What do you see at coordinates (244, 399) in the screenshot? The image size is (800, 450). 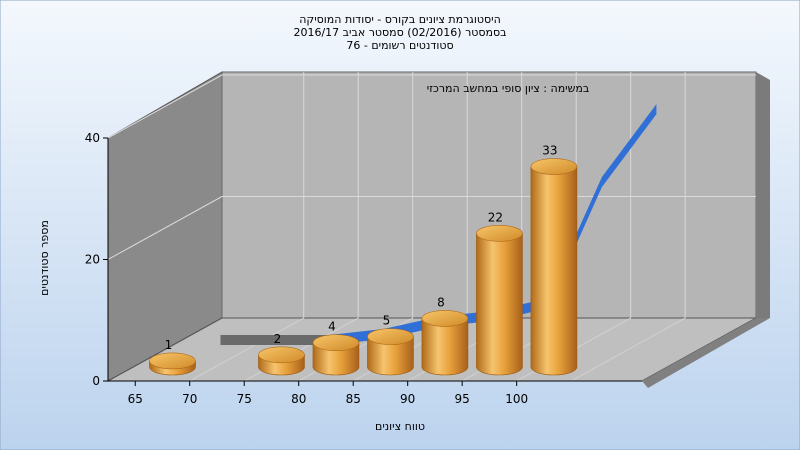 I see `x-tick-label: 75` at bounding box center [244, 399].